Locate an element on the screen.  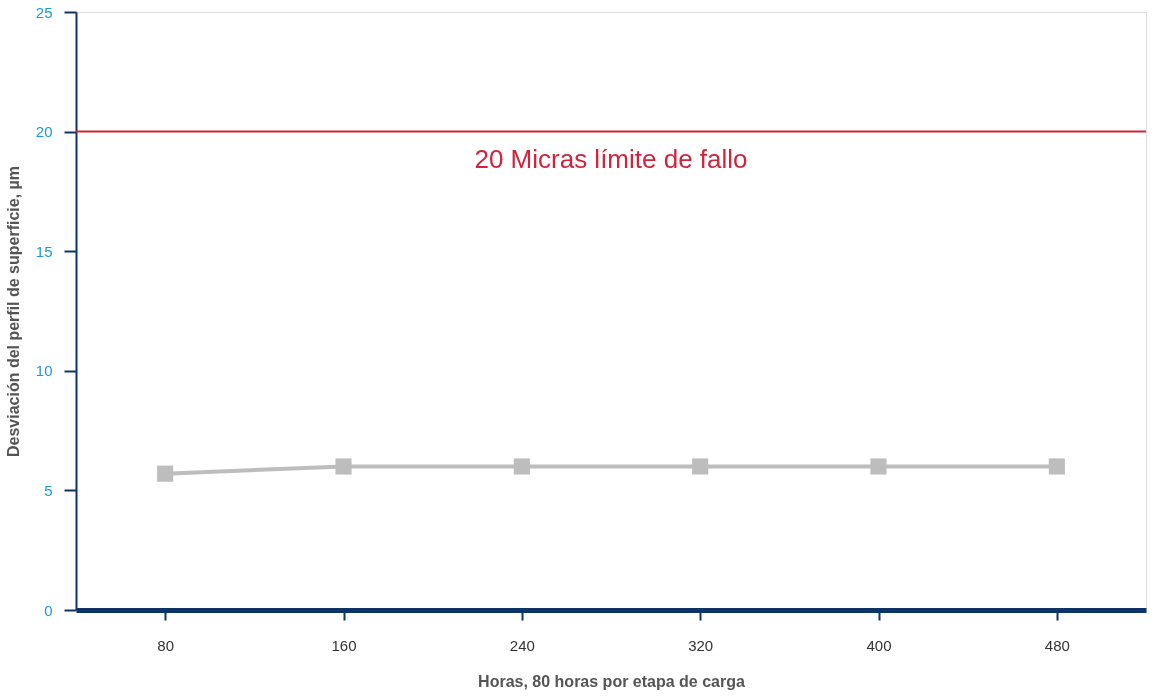
y-tick-label: 0 is located at coordinates (48, 610).